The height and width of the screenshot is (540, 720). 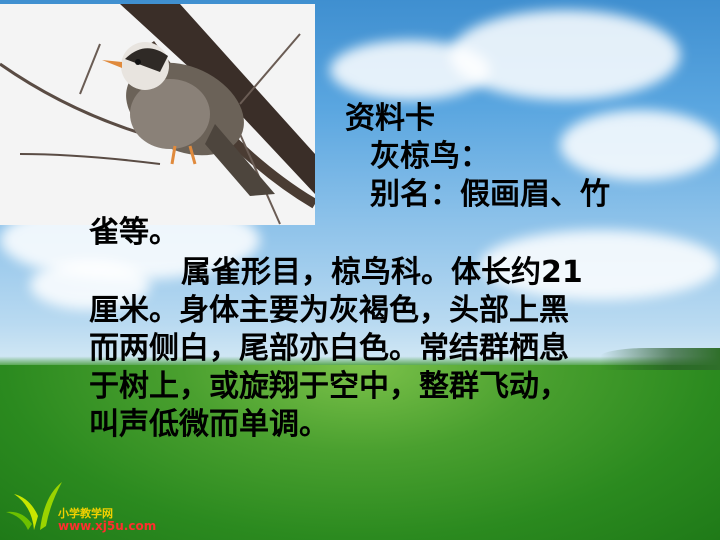 What do you see at coordinates (329, 348) in the screenshot?
I see `description-line: 而两侧白，尾部亦白色。常结群栖息` at bounding box center [329, 348].